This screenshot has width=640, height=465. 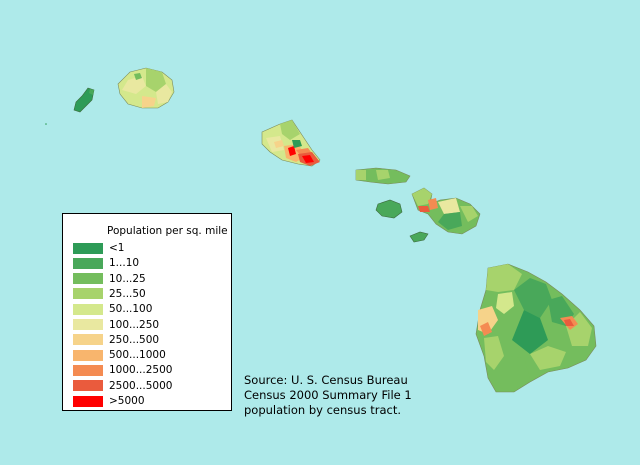 I want to click on legend-item: 2500...5000, so click(x=122, y=386).